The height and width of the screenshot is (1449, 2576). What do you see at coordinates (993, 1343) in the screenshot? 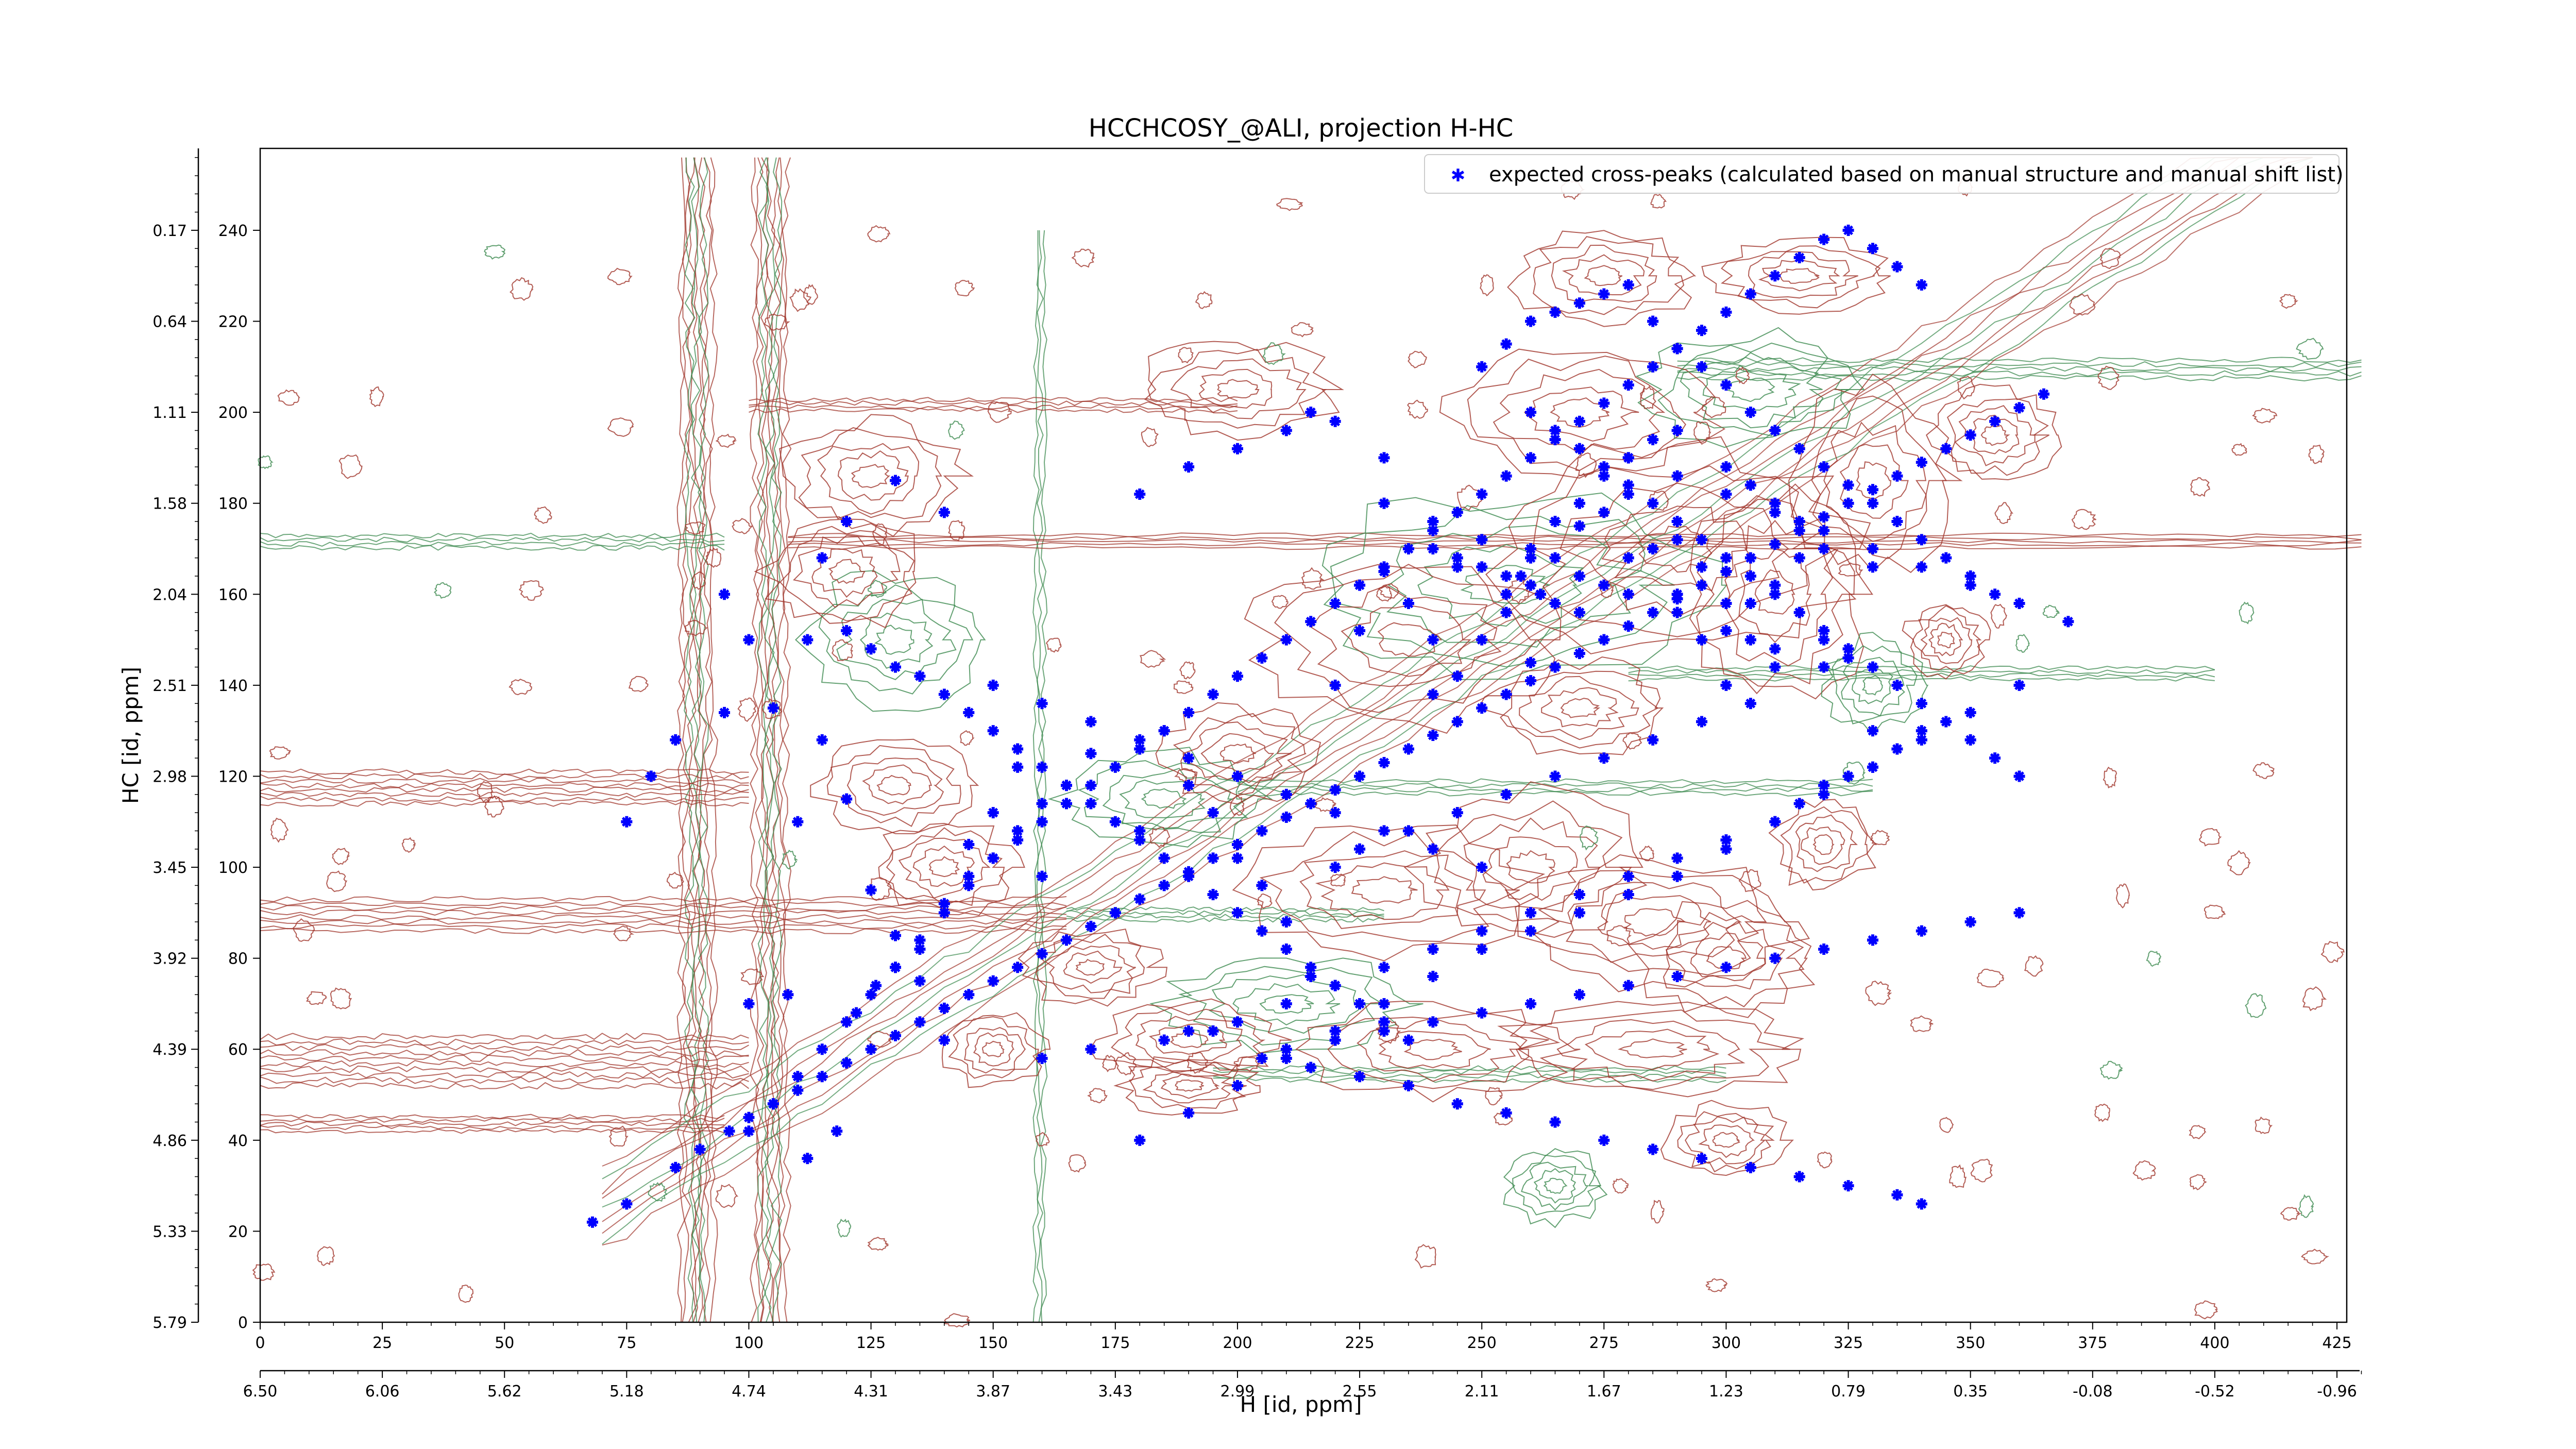
I see `x-tick-label: 150` at bounding box center [993, 1343].